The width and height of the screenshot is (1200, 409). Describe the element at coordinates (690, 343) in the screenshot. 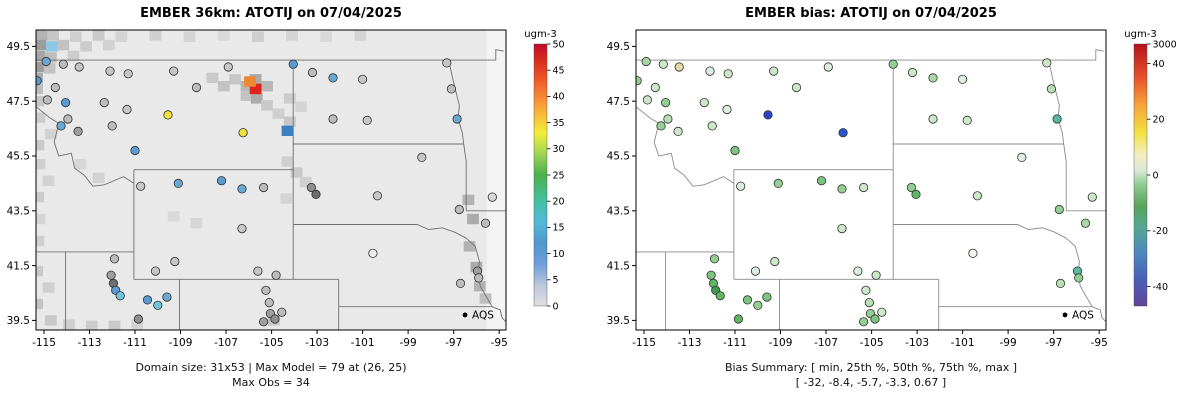

I see `x-tick-label: -113` at that location.